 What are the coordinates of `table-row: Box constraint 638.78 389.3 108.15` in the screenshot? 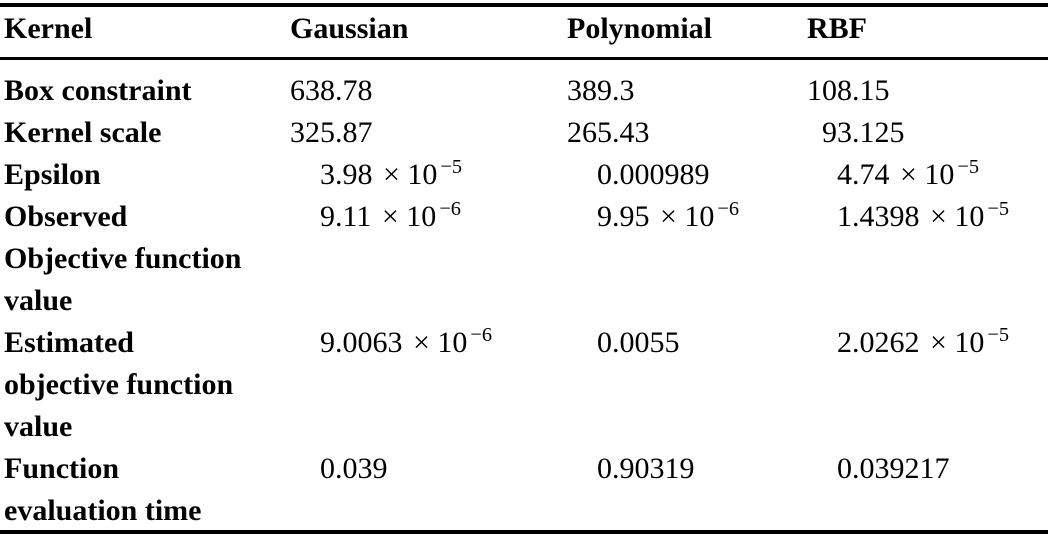 It's located at (526, 91).